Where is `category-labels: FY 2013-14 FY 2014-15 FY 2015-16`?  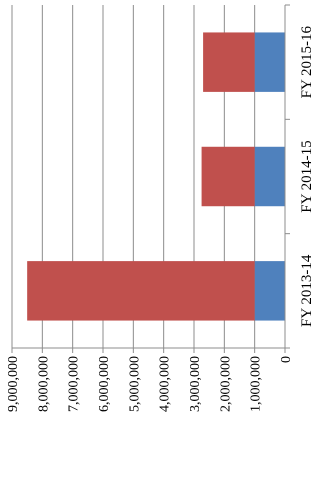
category-labels: FY 2013-14 FY 2014-15 FY 2015-16 is located at coordinates (307, 176).